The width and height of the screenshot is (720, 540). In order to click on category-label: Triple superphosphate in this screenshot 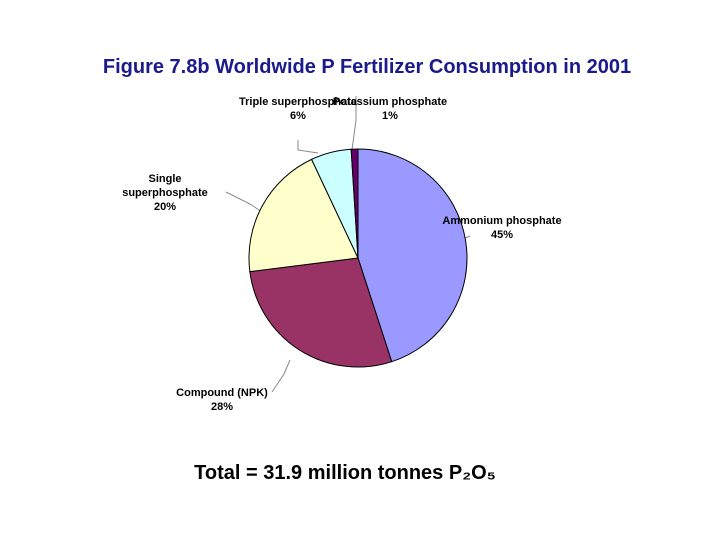, I will do `click(298, 102)`.